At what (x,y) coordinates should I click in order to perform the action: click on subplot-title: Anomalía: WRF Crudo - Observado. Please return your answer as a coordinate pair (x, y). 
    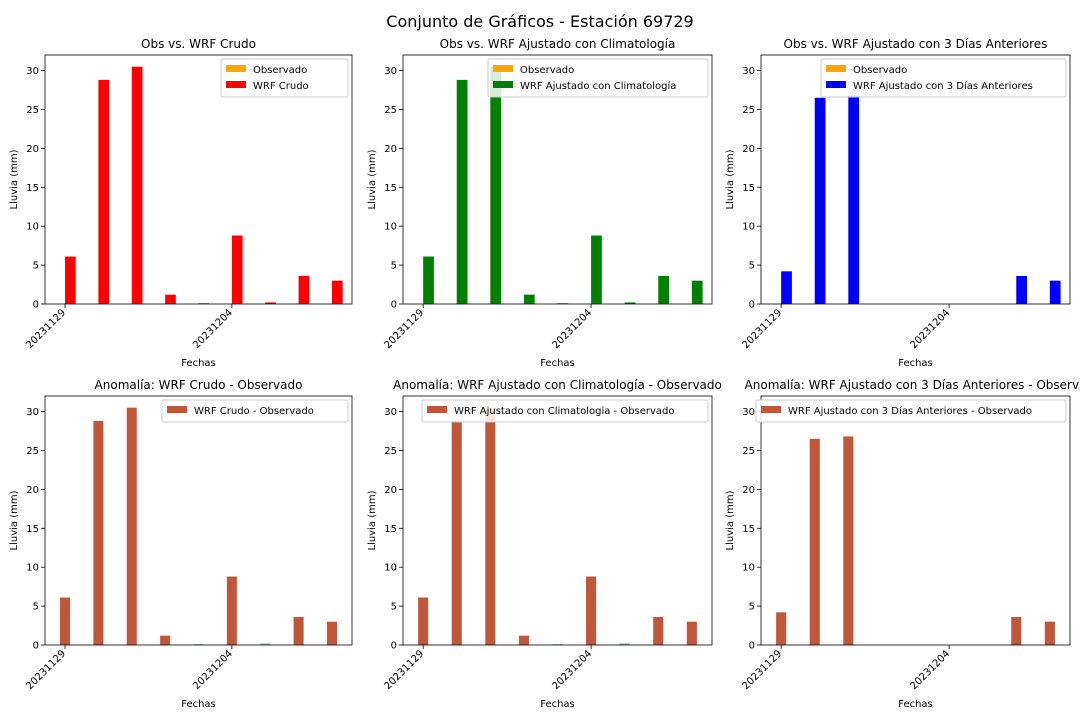
    Looking at the image, I should click on (199, 385).